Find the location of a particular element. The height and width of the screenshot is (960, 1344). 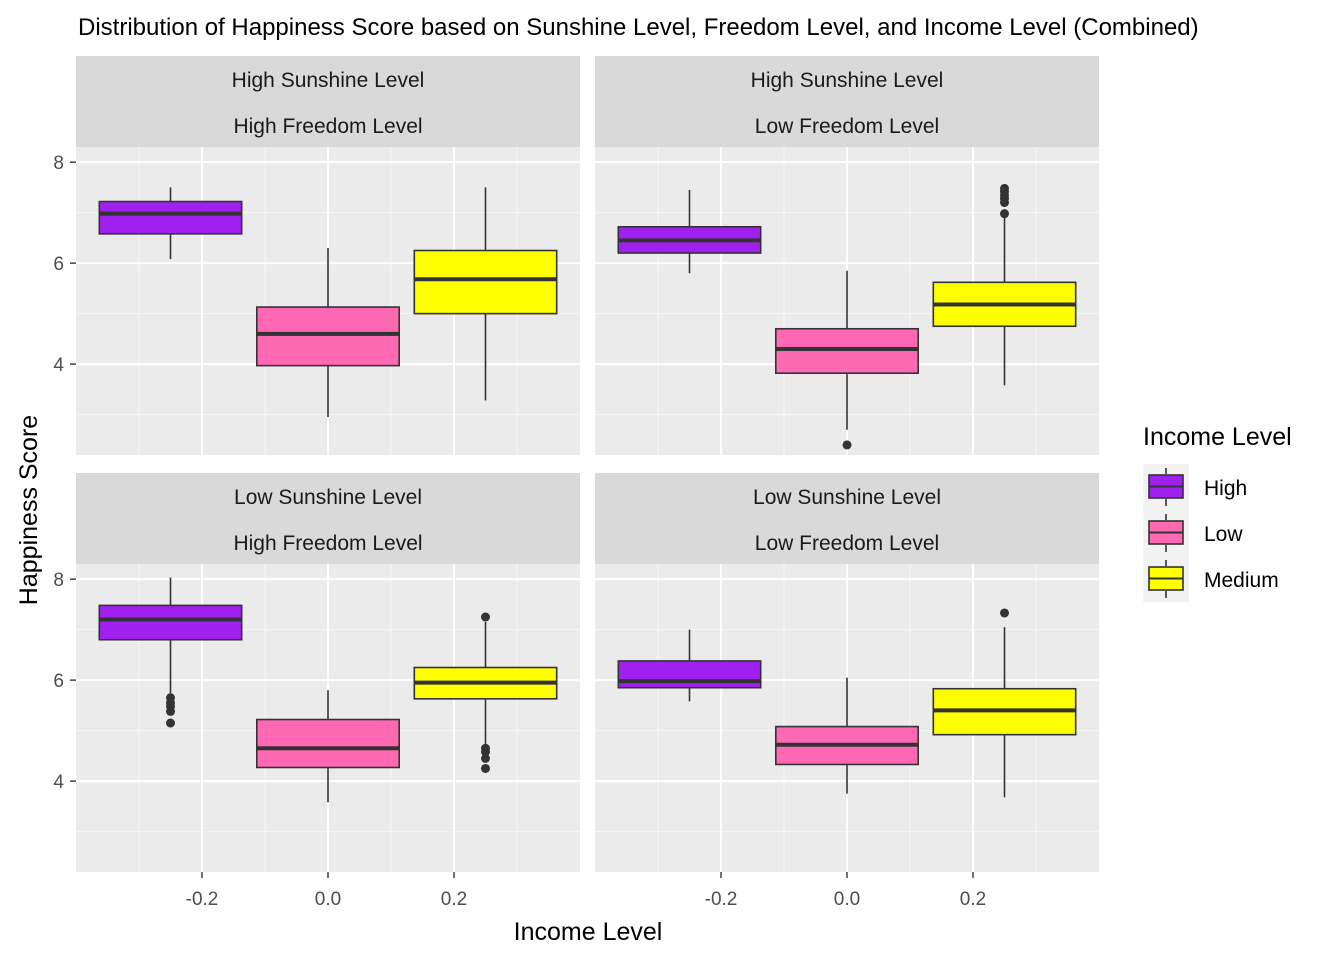

legend-item-medium: Medium is located at coordinates (1211, 579).